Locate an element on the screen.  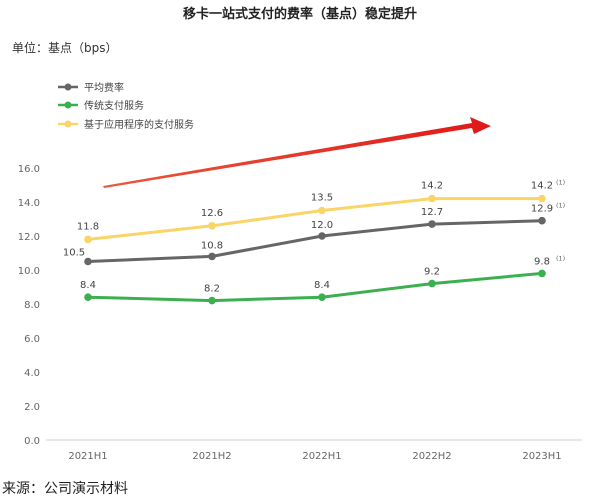
legend-label: 传统支付服务 is located at coordinates (114, 105).